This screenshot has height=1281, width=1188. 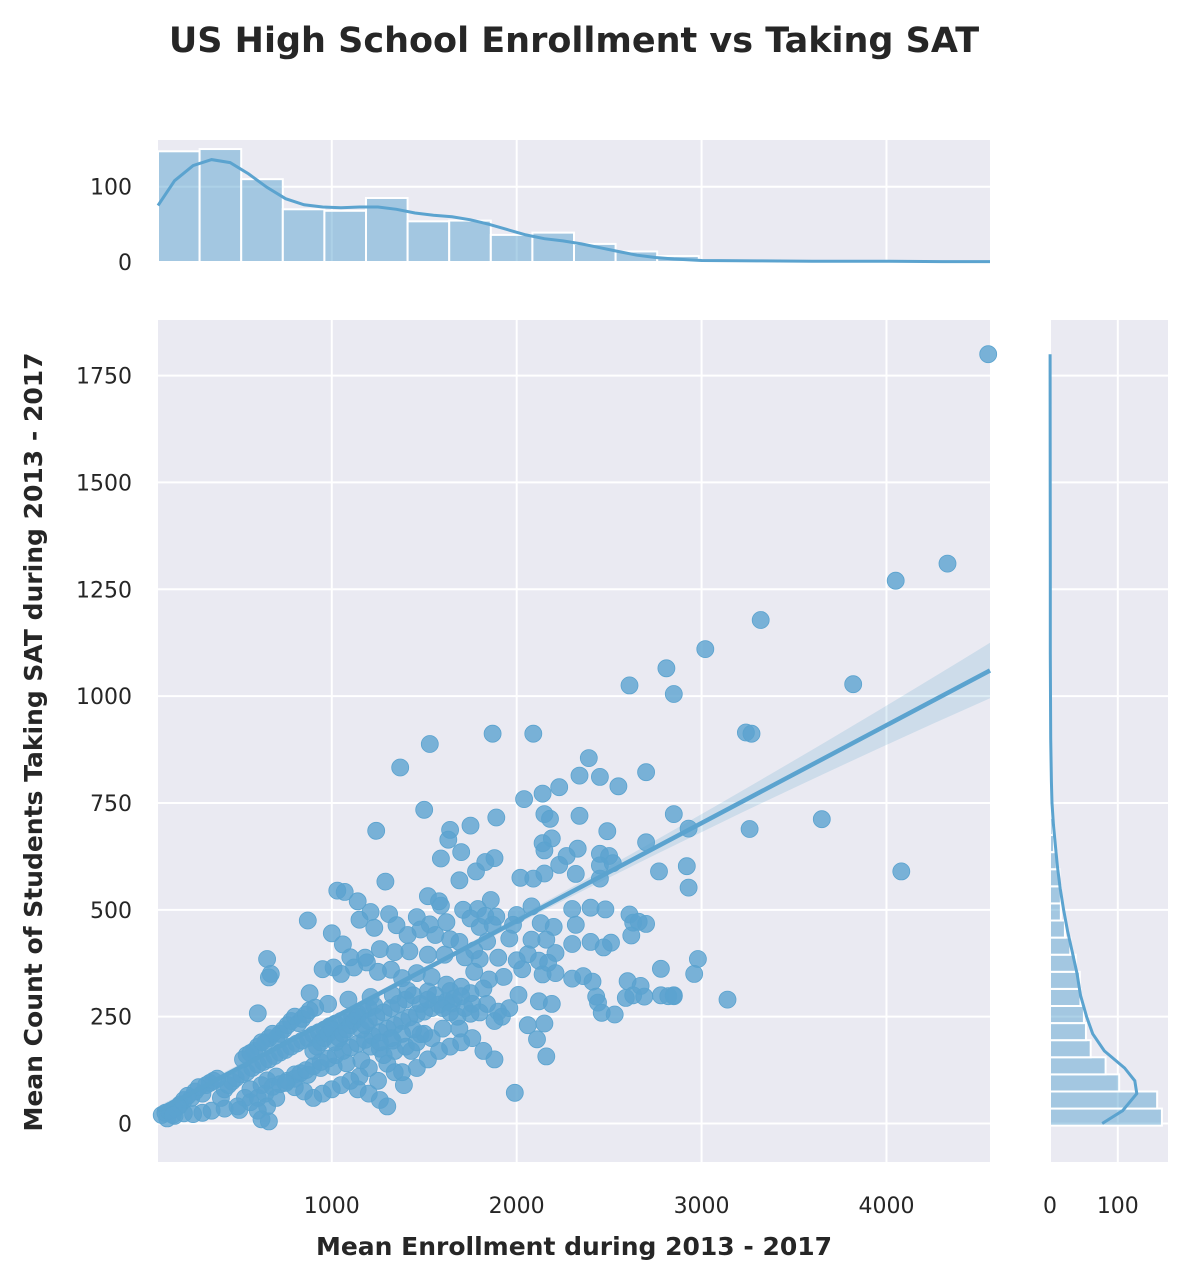 What do you see at coordinates (125, 263) in the screenshot?
I see `top-hist-tick-label: 0` at bounding box center [125, 263].